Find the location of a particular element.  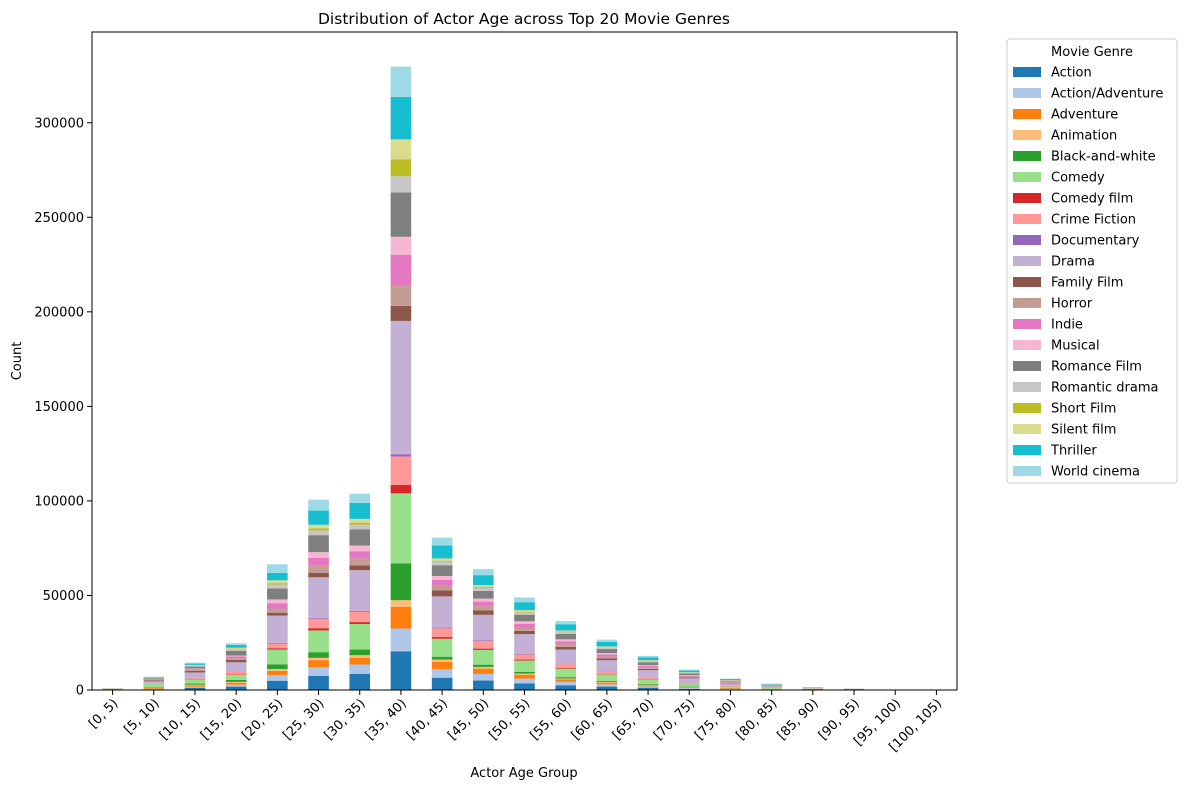

x-tick-label: [80, 85) is located at coordinates (756, 719).